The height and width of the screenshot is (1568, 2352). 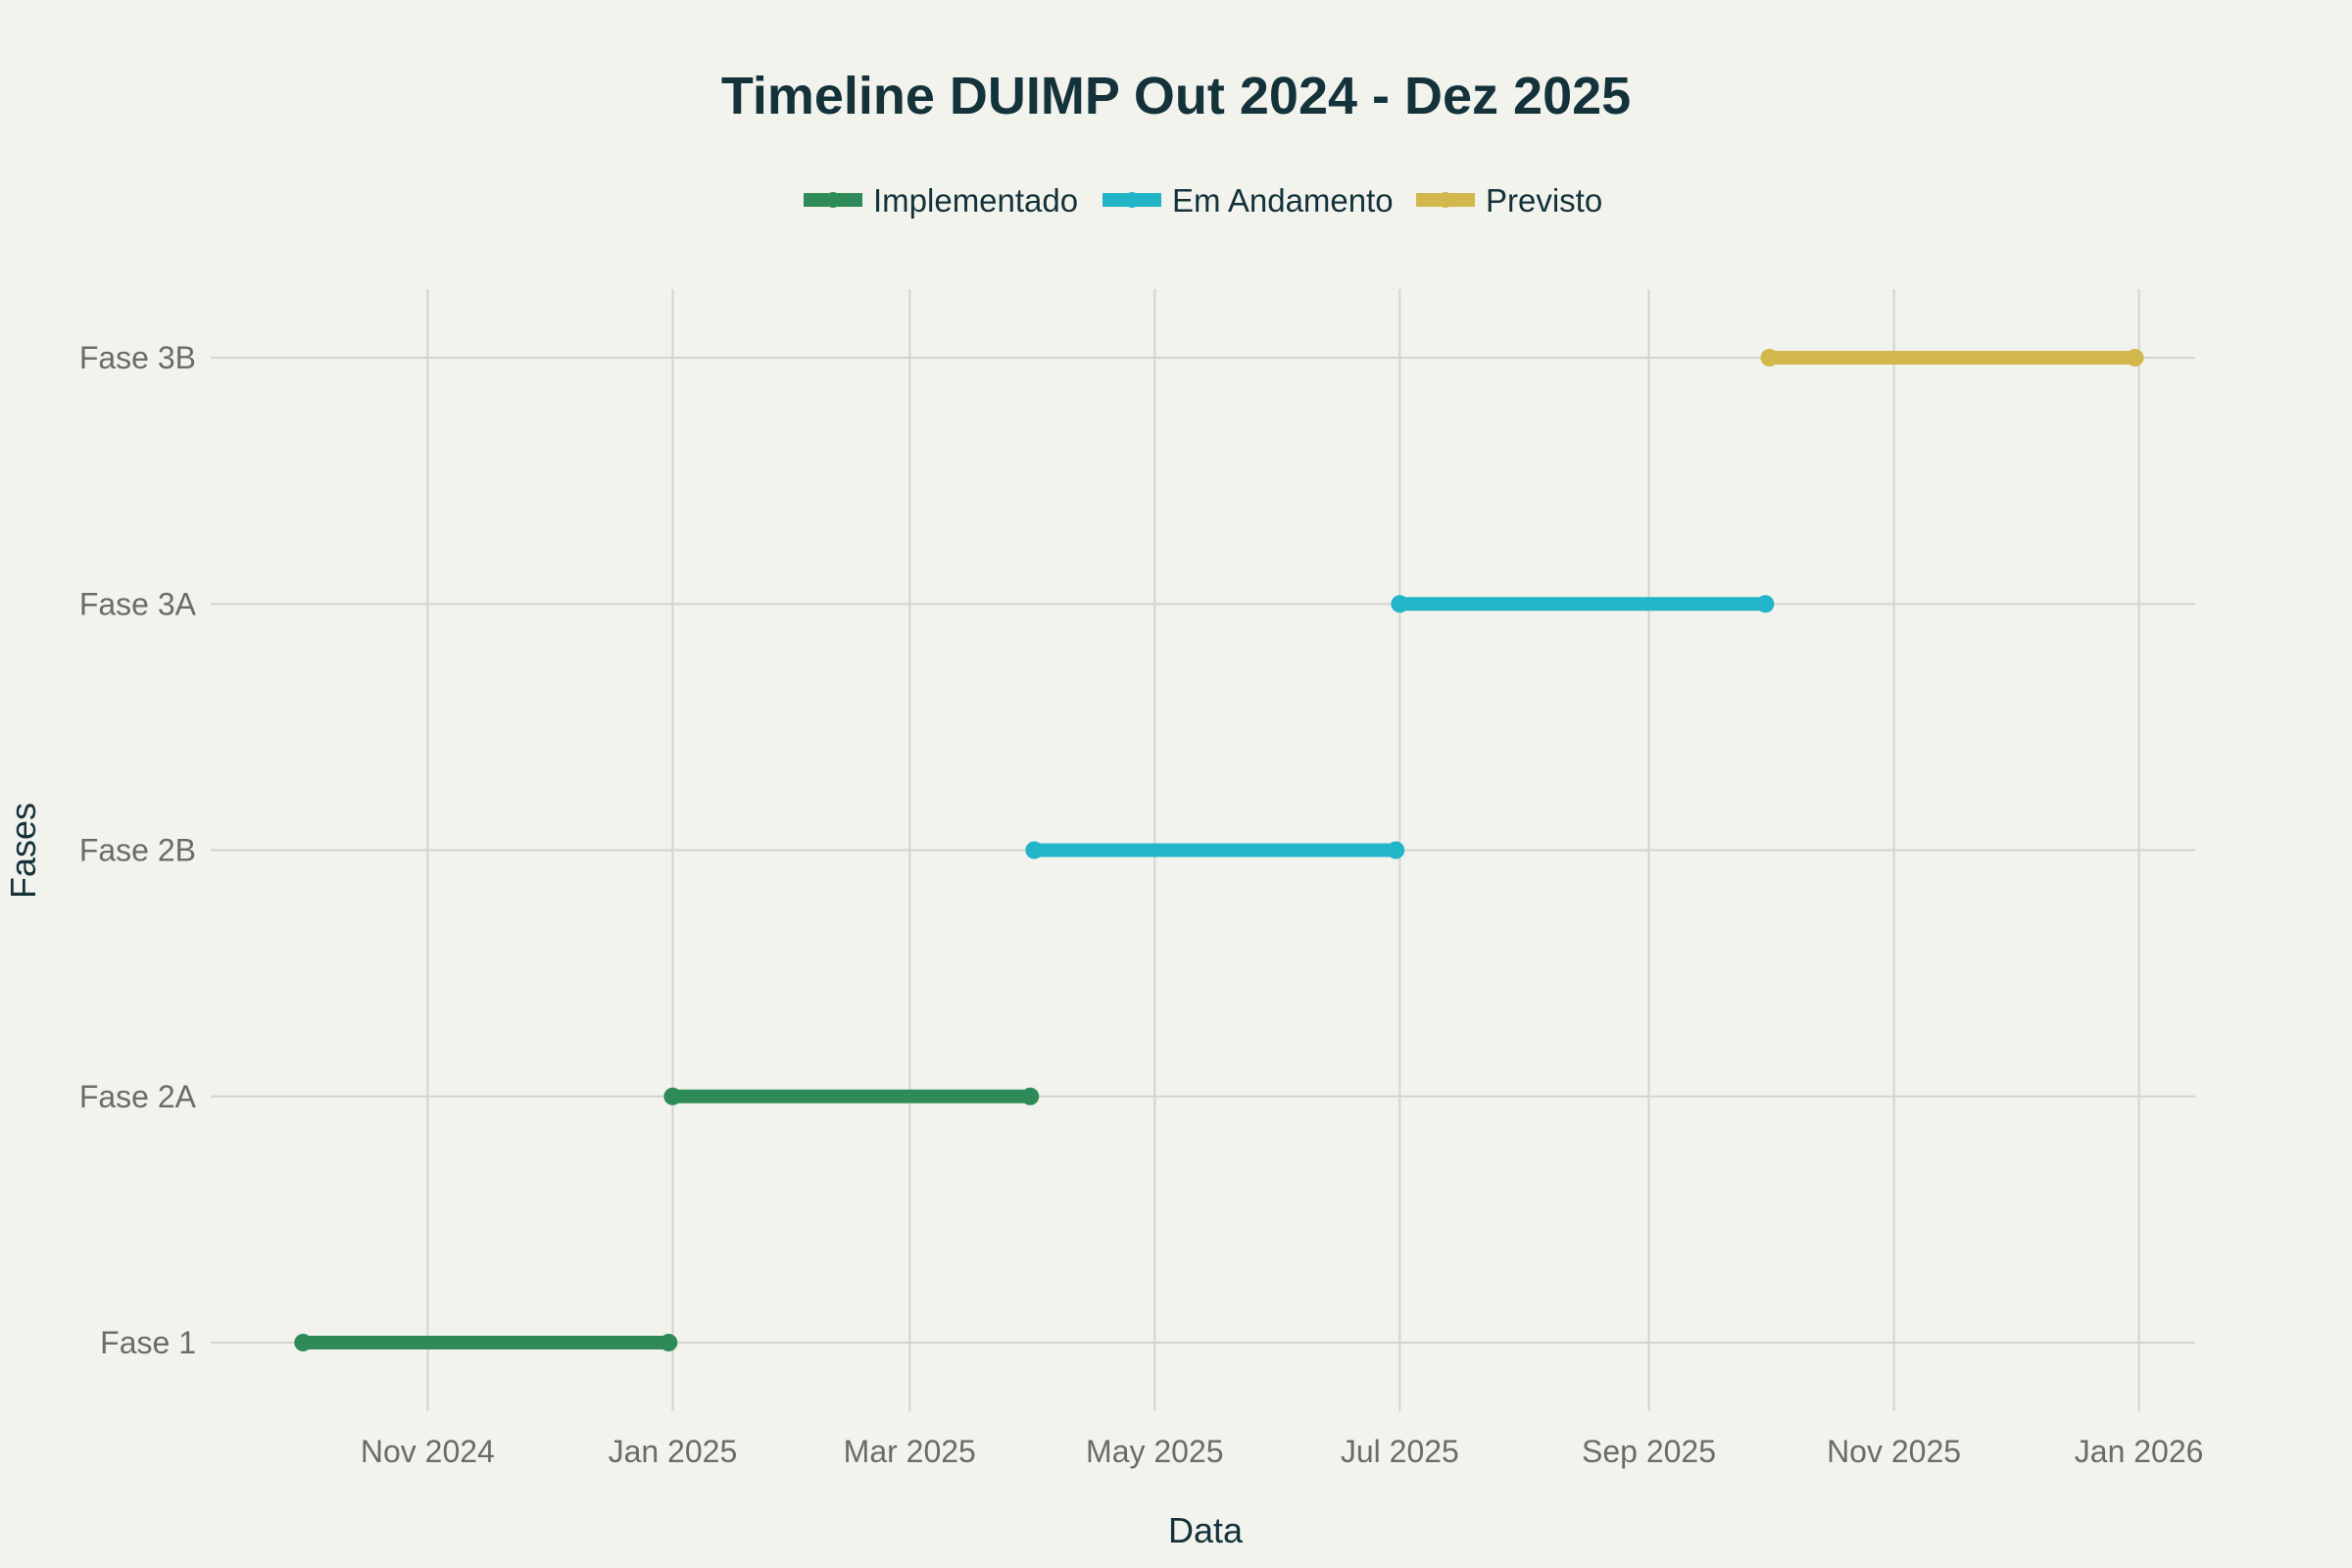 I want to click on x-tick-label: Jan 2026, so click(x=2139, y=1451).